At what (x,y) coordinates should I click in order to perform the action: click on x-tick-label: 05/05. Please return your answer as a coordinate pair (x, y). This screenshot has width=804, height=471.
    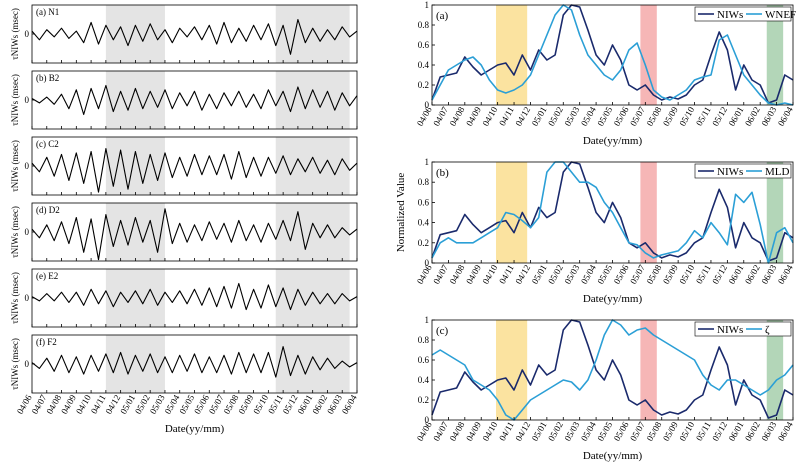
    Looking at the image, I should click on (604, 274).